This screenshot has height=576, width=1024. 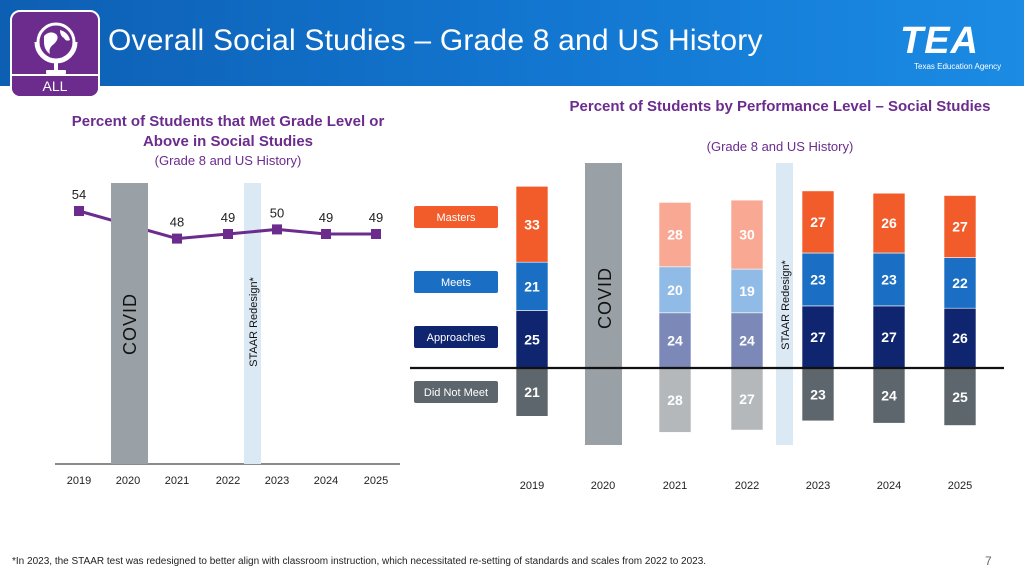 I want to click on x-tick-label: 2023, so click(x=818, y=486).